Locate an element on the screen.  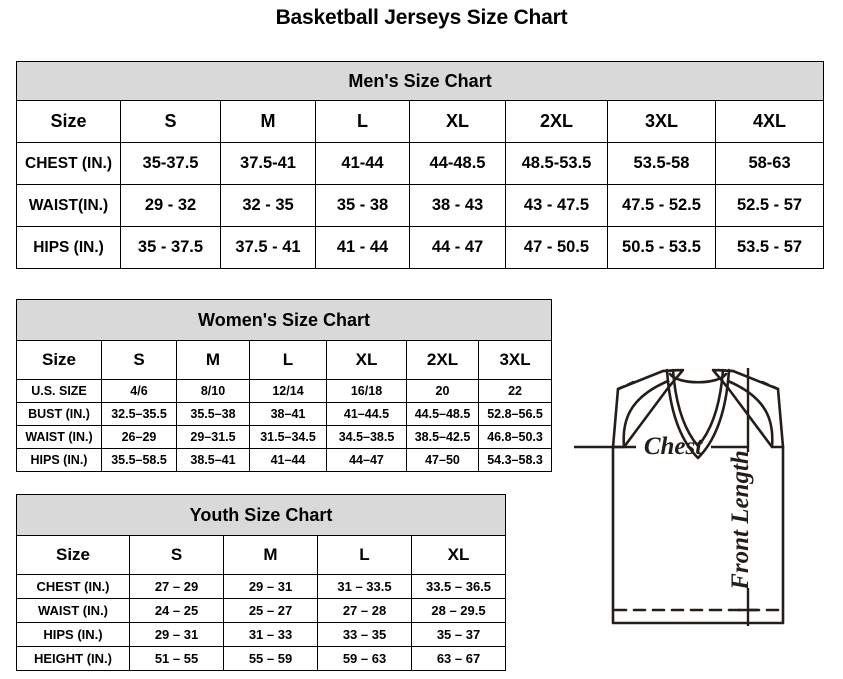
mens-chart-header-row: Size S M L XL 2XL 3XL 4XL is located at coordinates (420, 121).